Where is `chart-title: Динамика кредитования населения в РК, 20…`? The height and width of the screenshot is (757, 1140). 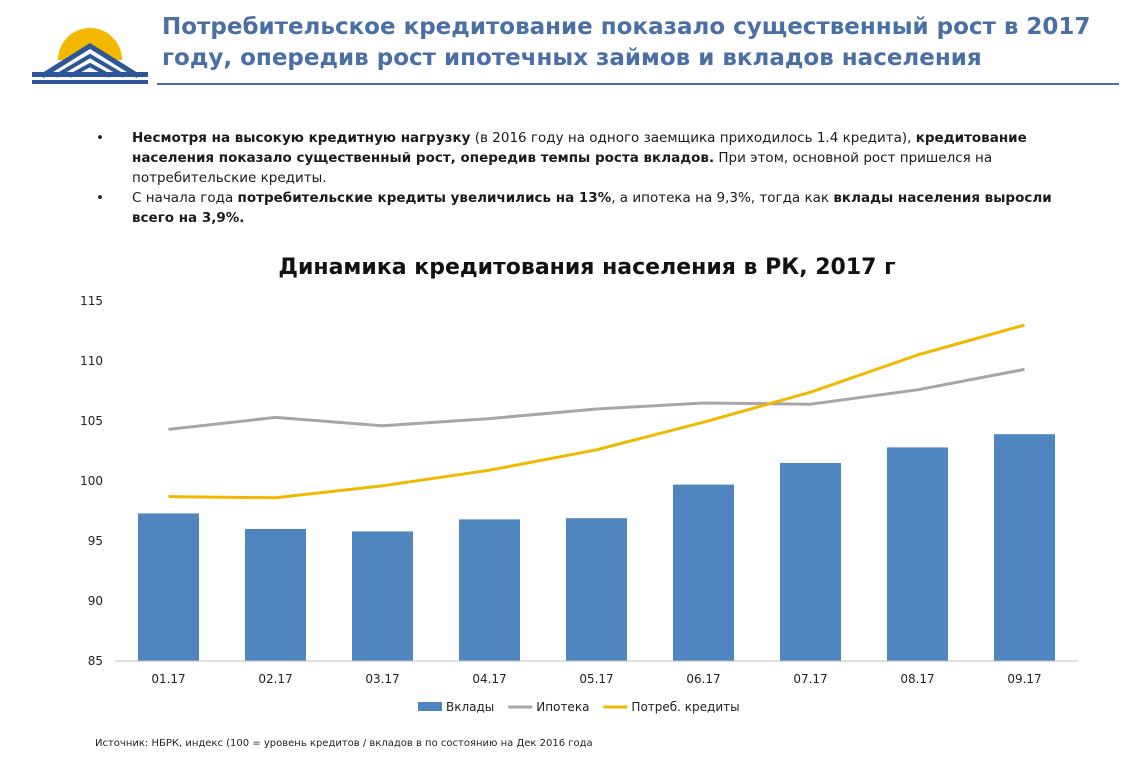
chart-title: Динамика кредитования населения в РК, 20… is located at coordinates (587, 267).